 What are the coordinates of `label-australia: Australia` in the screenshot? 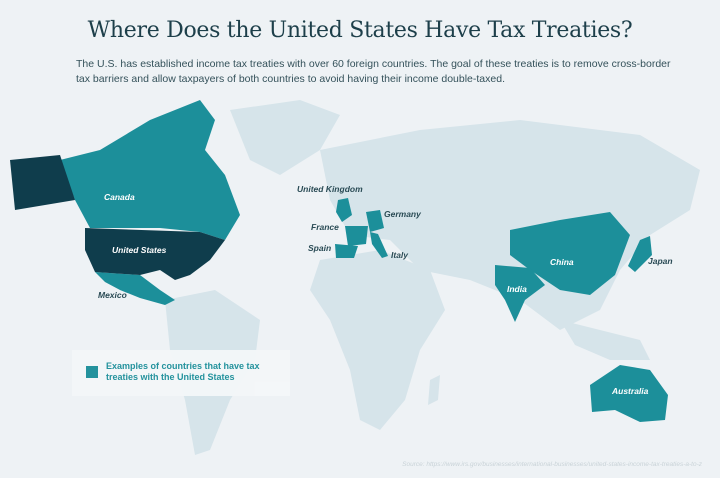 It's located at (630, 391).